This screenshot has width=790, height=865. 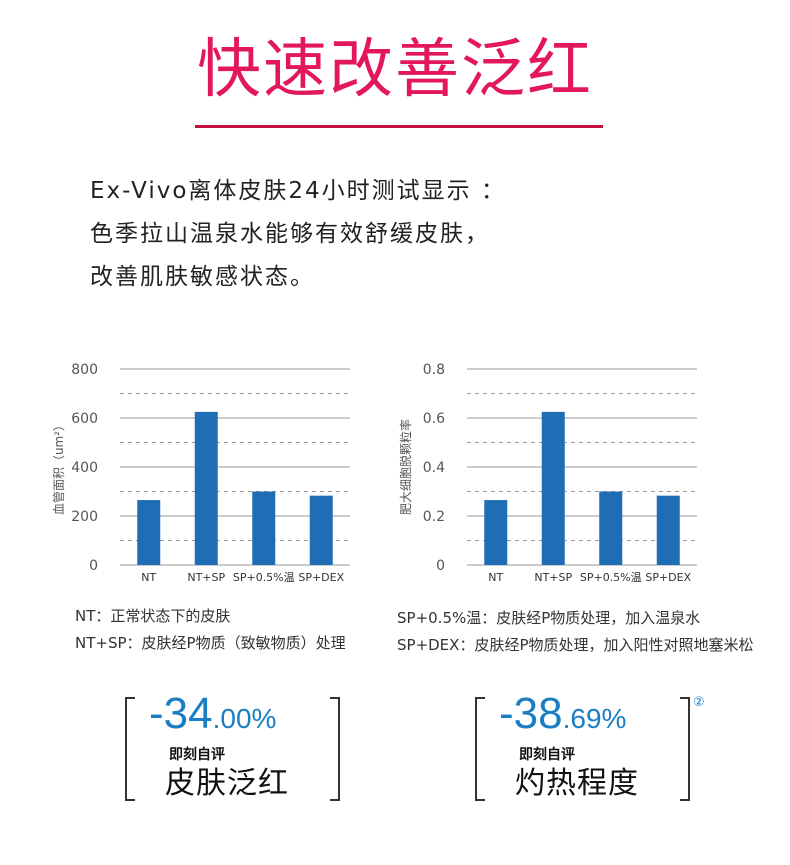 I want to click on y-tick-label: 0.6, so click(x=434, y=419).